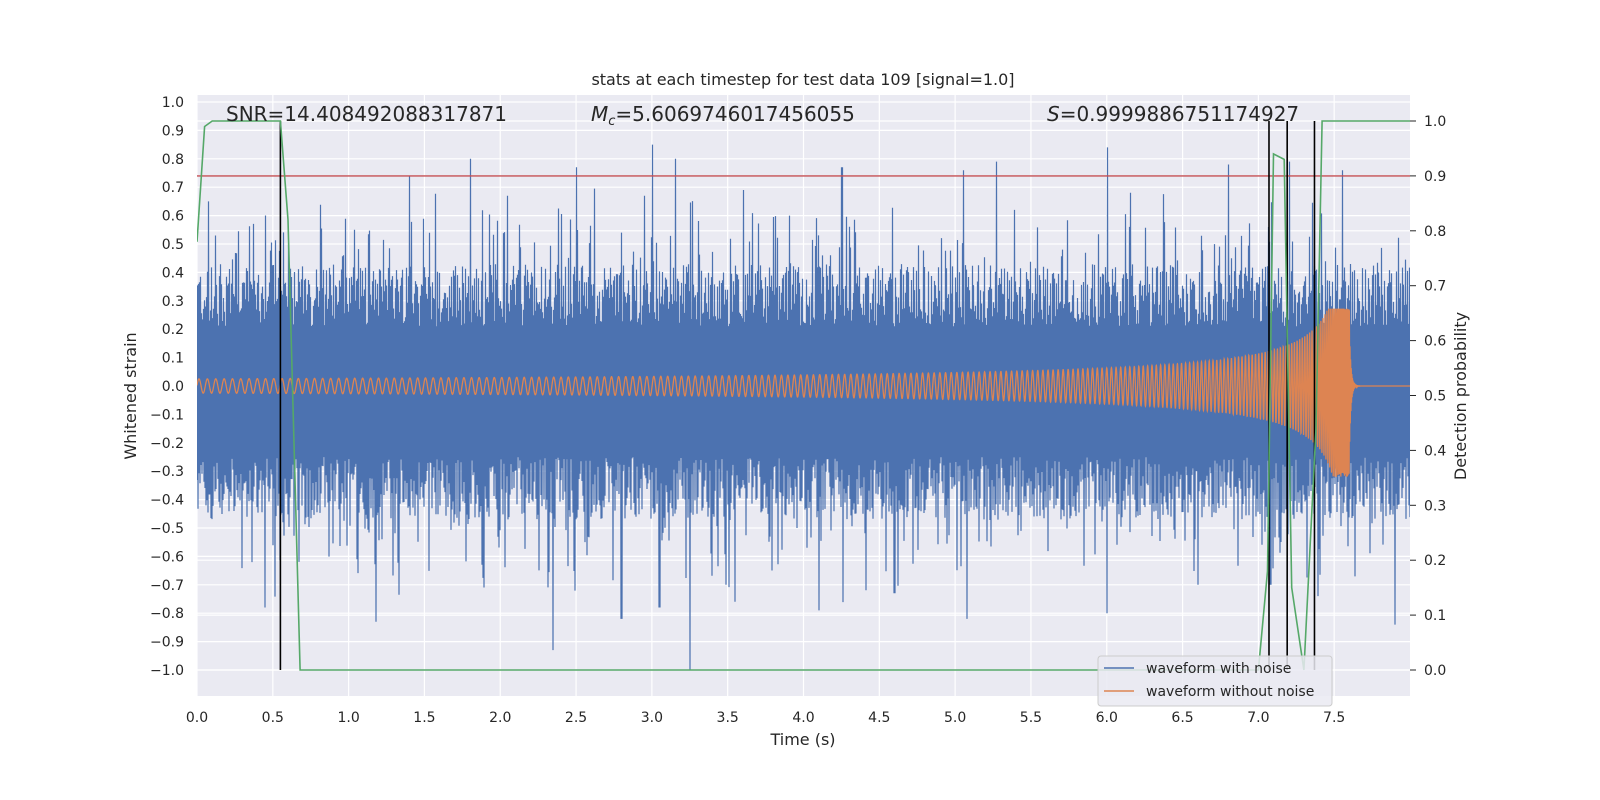 Image resolution: width=1600 pixels, height=800 pixels. I want to click on y2-tick-label: 0.9, so click(1435, 177).